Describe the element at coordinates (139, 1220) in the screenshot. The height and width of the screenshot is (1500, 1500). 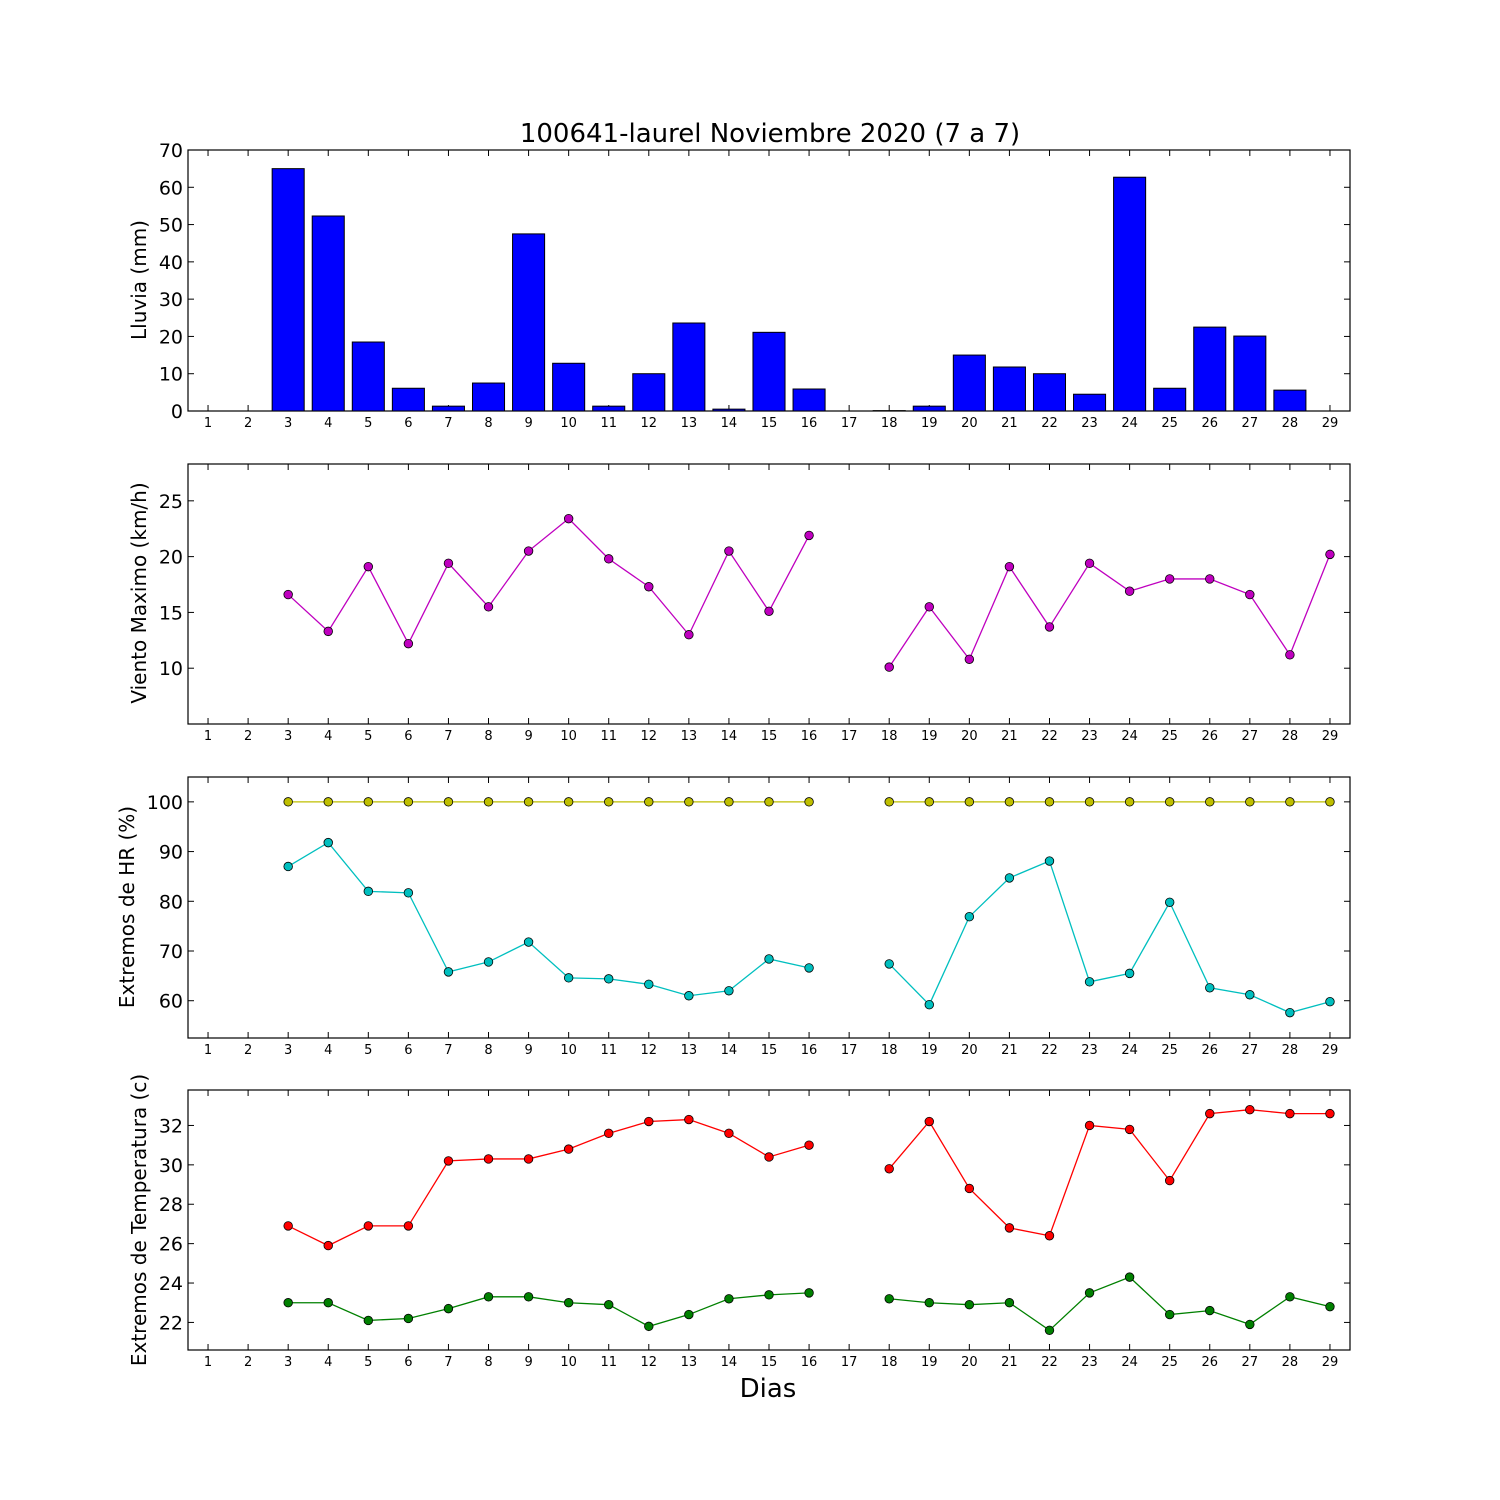
I see `y-axis-label-temperatura: Extremos de Temperatura (c)` at that location.